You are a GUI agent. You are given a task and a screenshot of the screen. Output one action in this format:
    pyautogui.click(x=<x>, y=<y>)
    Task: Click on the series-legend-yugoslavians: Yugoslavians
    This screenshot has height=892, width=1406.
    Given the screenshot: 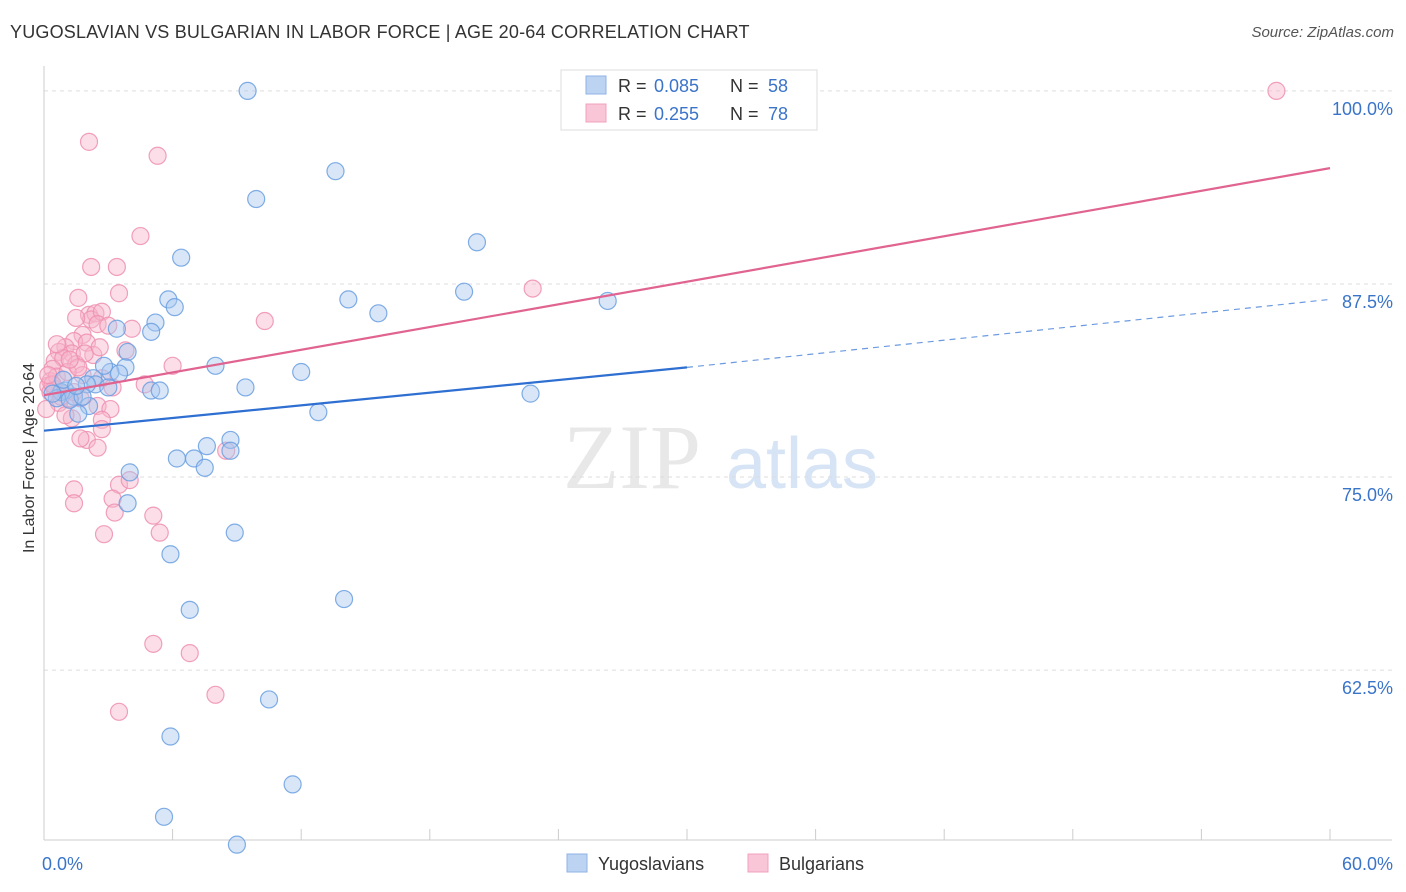 What is the action you would take?
    pyautogui.click(x=651, y=864)
    